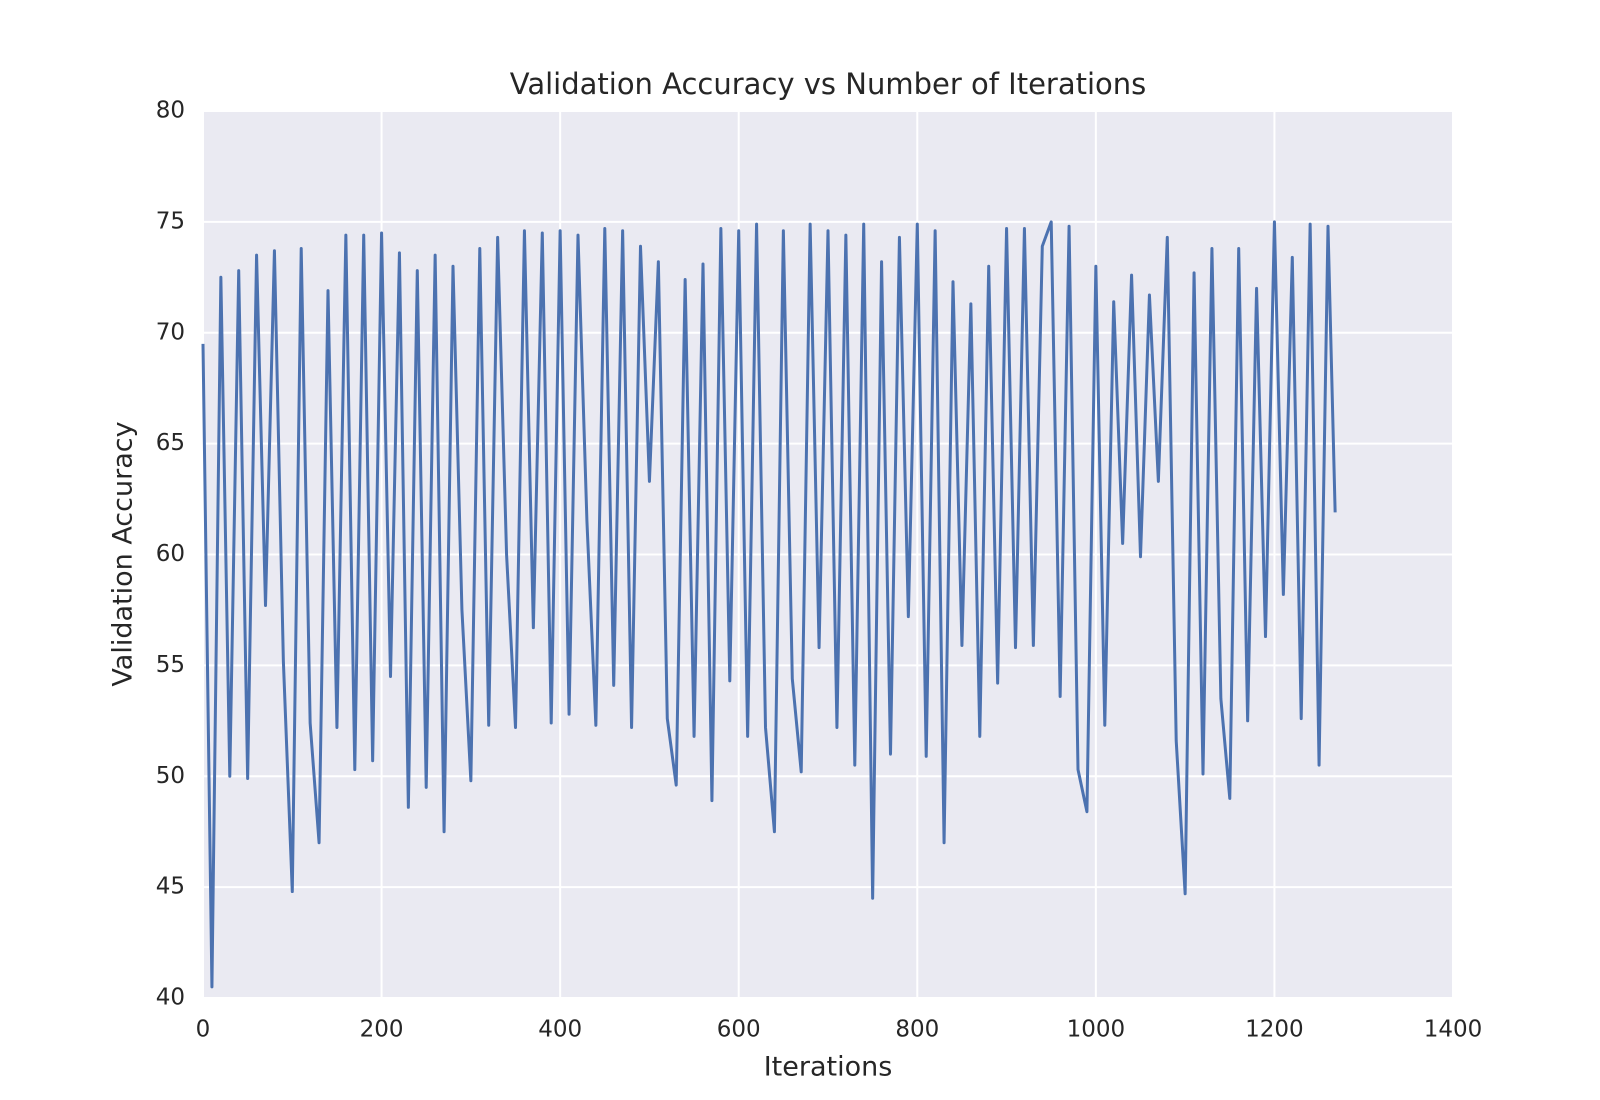 The image size is (1600, 1100). I want to click on y-tick-label: 65, so click(170, 443).